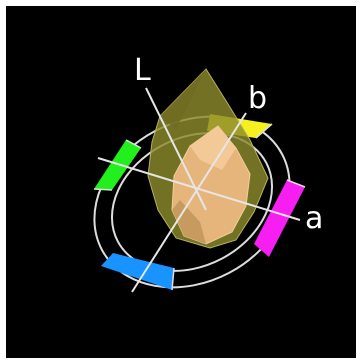  Describe the element at coordinates (213, 148) in the screenshot. I see `inner-gamut-highlight` at that location.